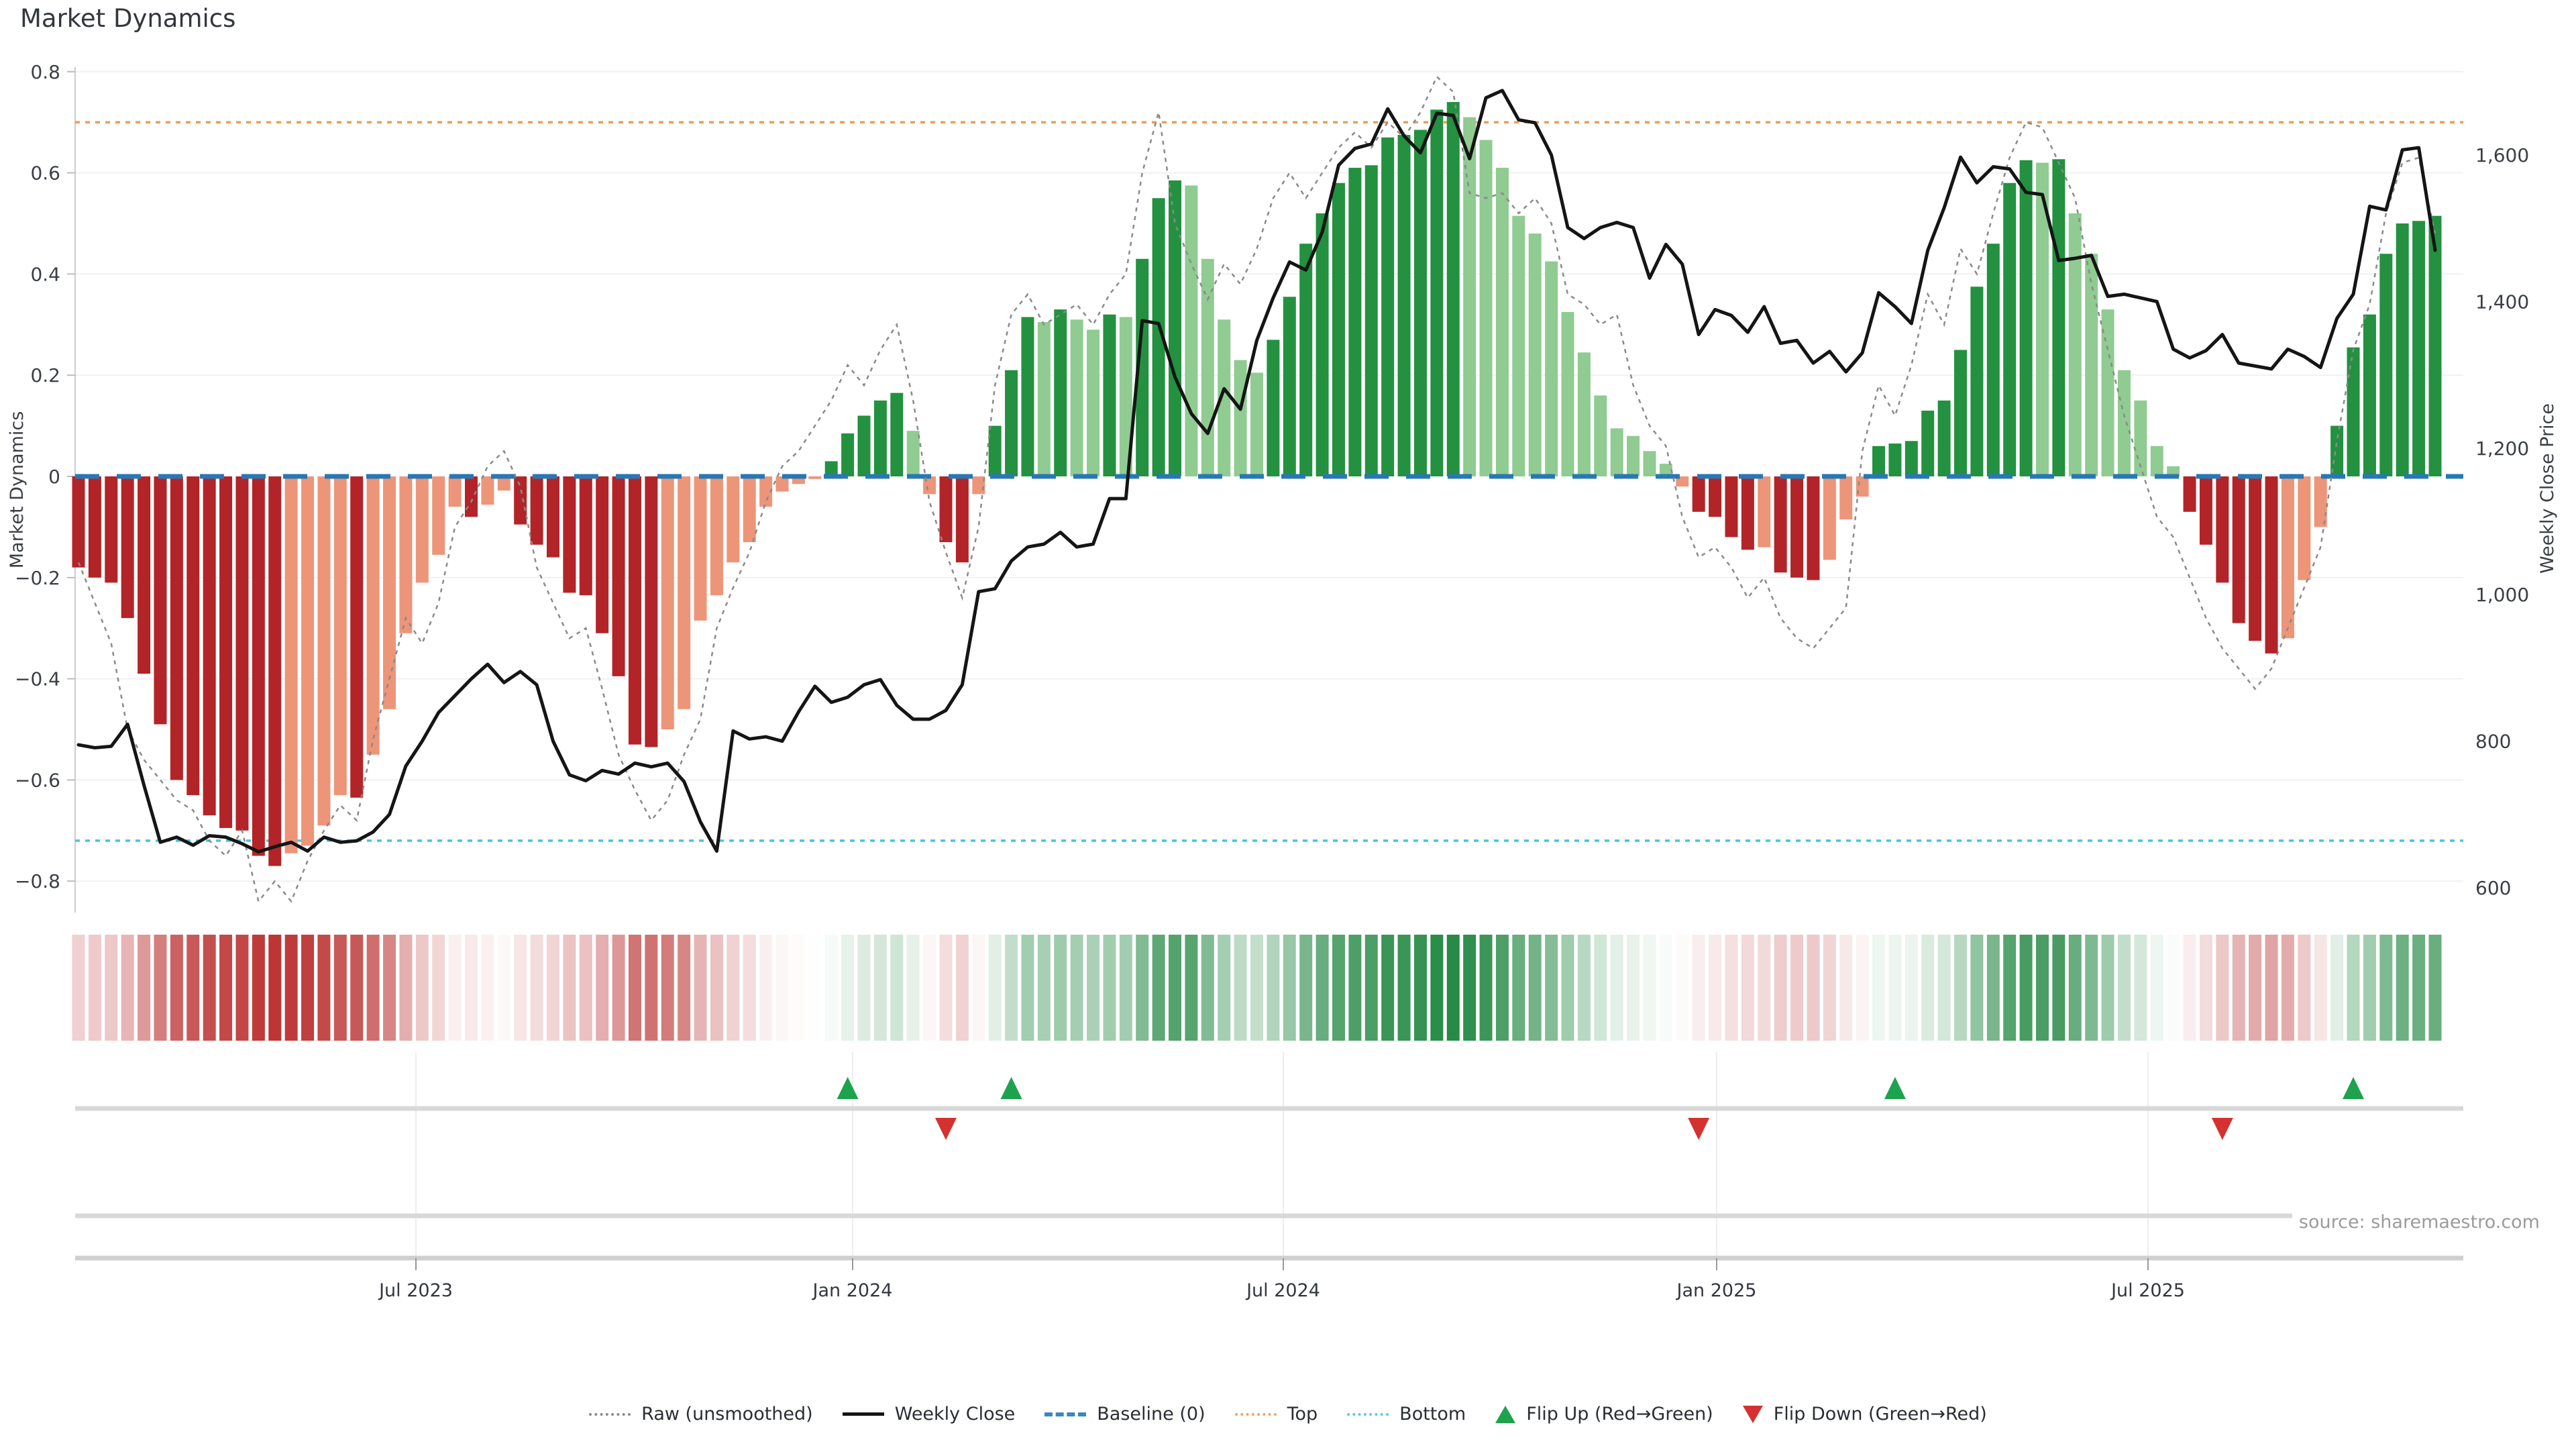  Describe the element at coordinates (955, 1414) in the screenshot. I see `legend-label: Weekly Close` at that location.